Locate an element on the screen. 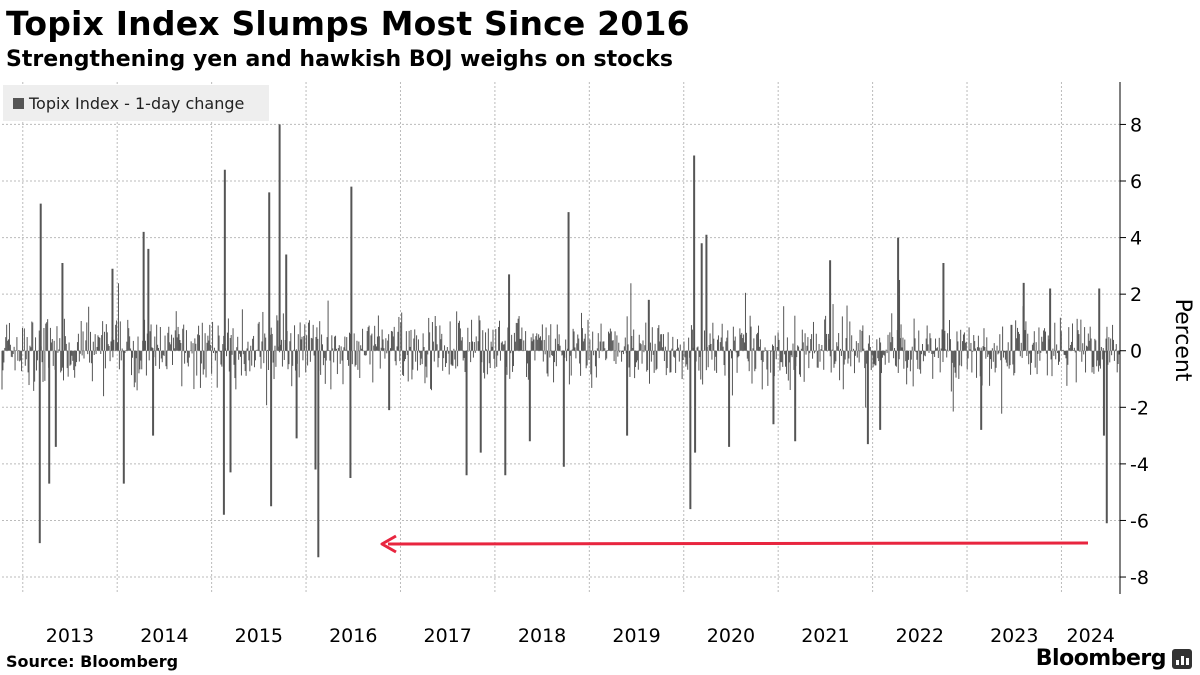  chart-title: Topix Index Slumps Most Since 2016 is located at coordinates (348, 23).